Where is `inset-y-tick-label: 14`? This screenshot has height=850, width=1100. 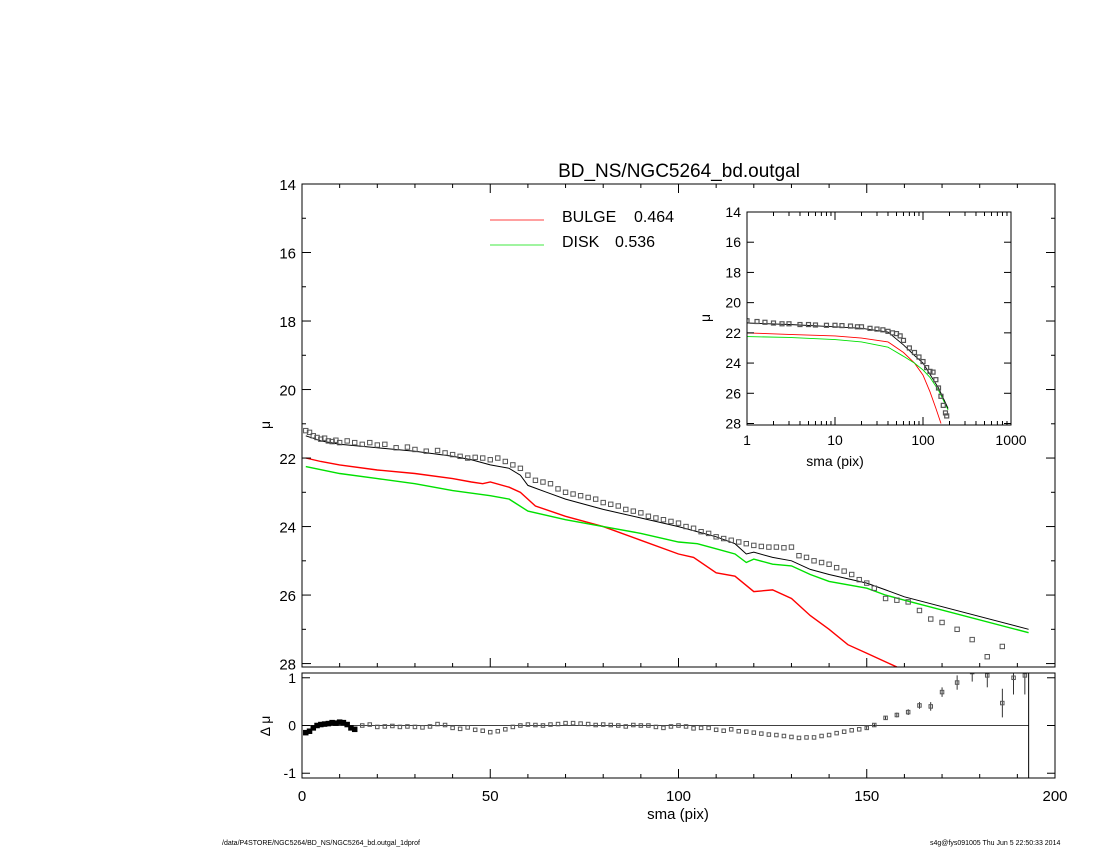
inset-y-tick-label: 14 is located at coordinates (733, 212).